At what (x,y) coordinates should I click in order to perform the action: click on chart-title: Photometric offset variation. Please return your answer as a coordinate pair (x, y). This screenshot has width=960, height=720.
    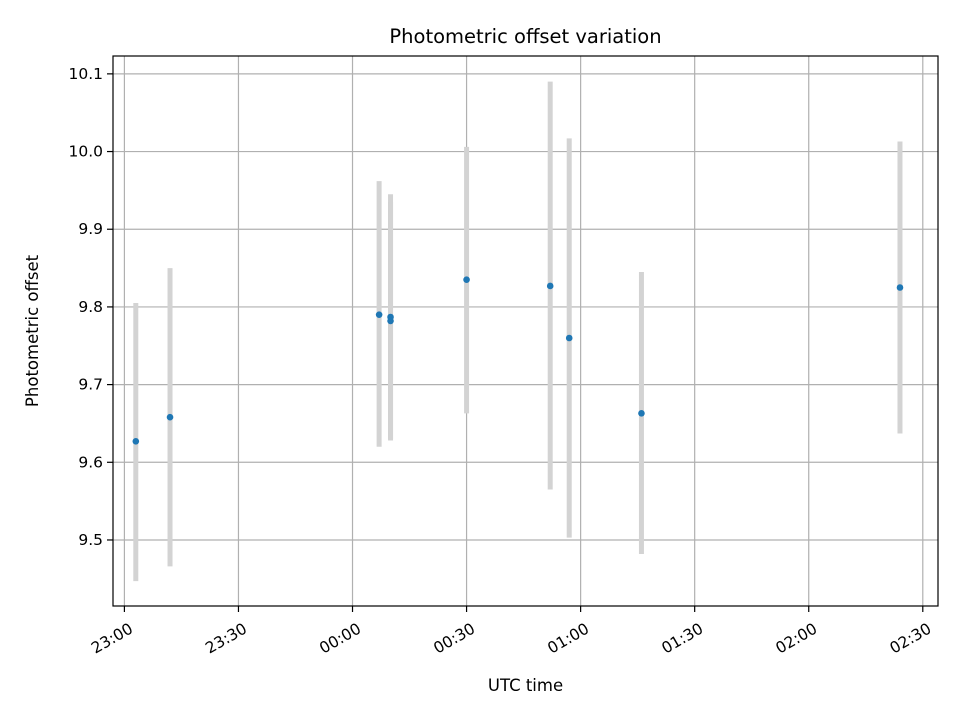
    Looking at the image, I should click on (525, 36).